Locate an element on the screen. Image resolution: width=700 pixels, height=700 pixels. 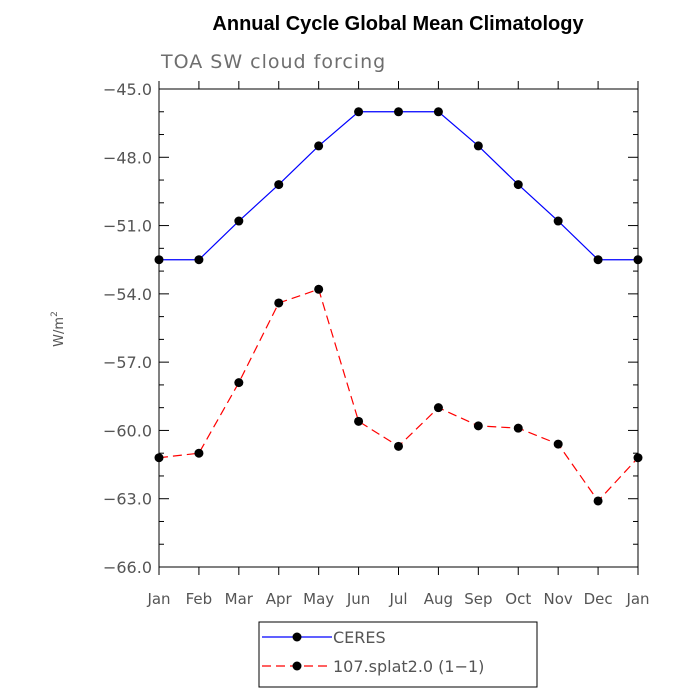
y-axis-label: W/m2 is located at coordinates (58, 329).